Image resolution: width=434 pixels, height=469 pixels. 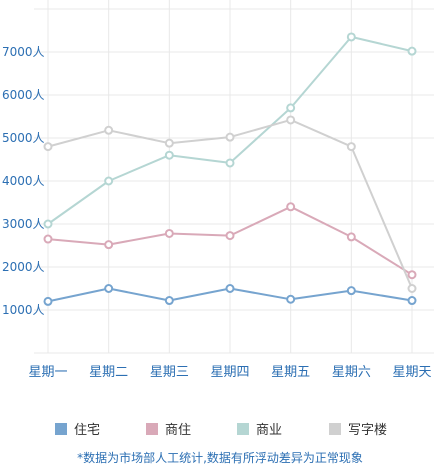 I want to click on legend-item-3: 写字楼, so click(x=358, y=430).